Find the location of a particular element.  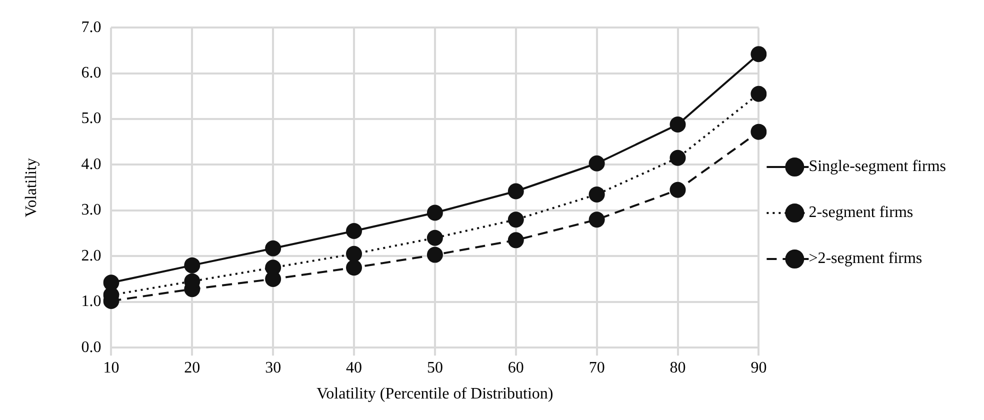

legend-label: Single-segment firms is located at coordinates (877, 167).